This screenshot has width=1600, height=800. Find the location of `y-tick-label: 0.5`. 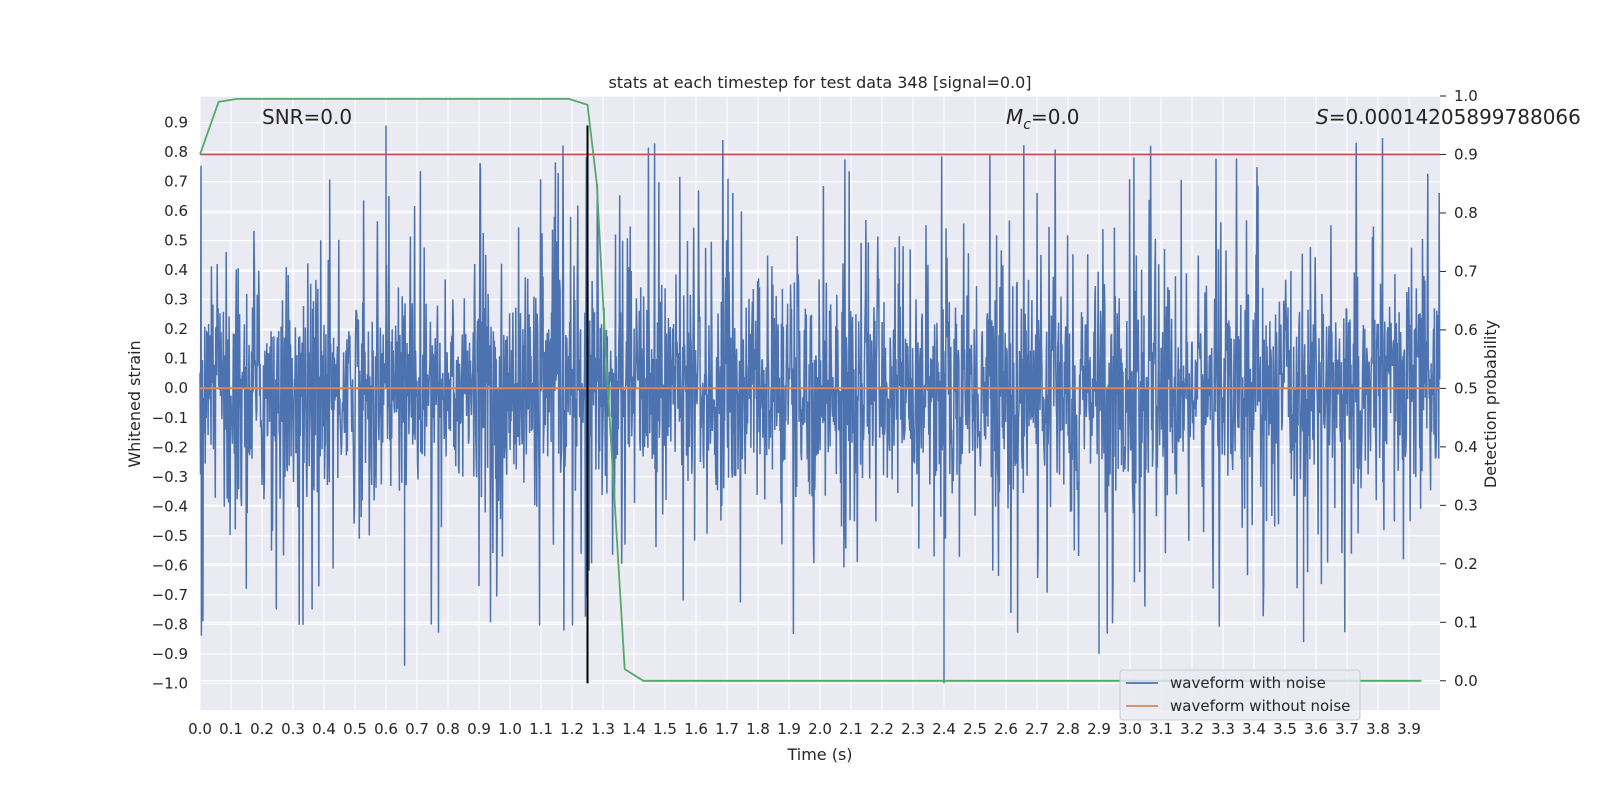

y-tick-label: 0.5 is located at coordinates (176, 241).